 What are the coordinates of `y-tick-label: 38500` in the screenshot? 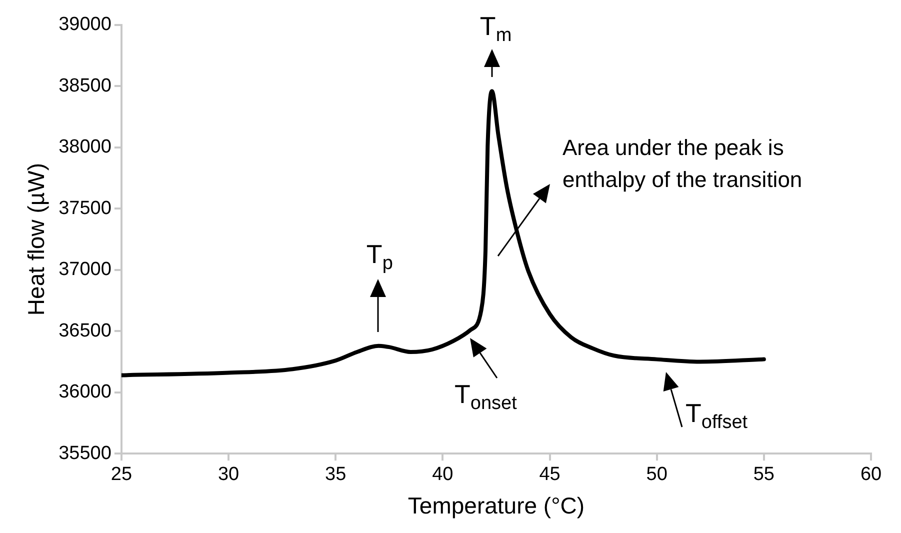 It's located at (85, 85).